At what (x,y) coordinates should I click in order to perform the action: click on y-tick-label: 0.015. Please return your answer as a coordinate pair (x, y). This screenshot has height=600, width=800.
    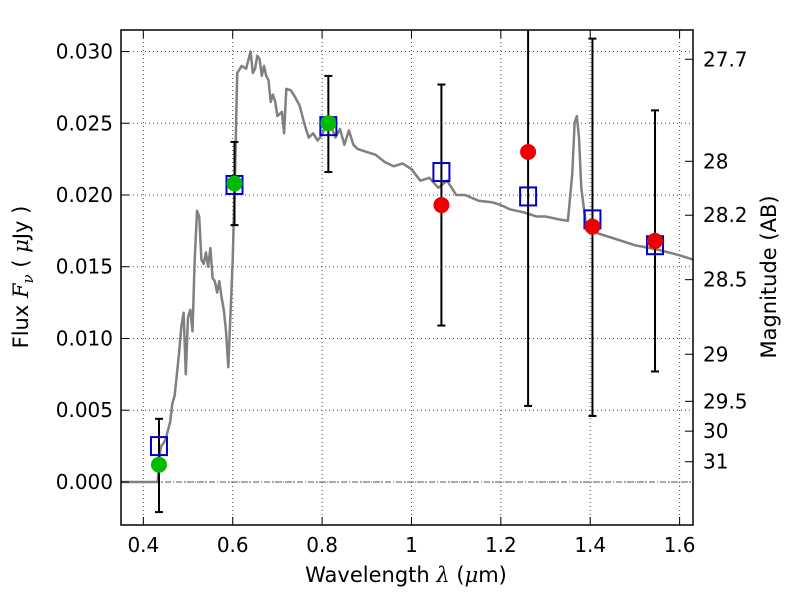
    Looking at the image, I should click on (84, 267).